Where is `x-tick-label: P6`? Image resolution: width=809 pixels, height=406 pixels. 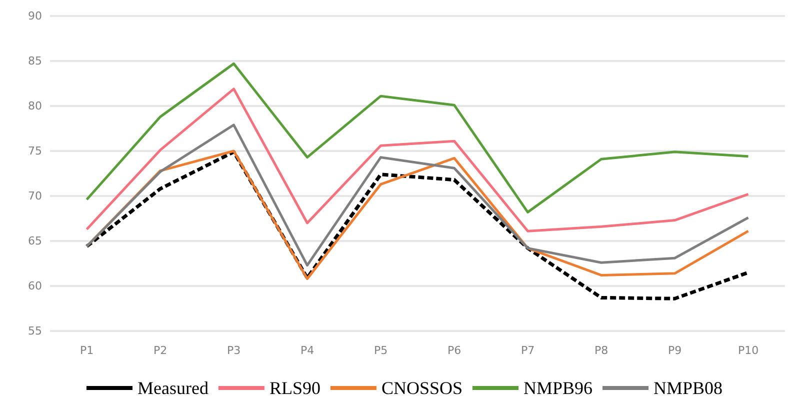 x-tick-label: P6 is located at coordinates (454, 350).